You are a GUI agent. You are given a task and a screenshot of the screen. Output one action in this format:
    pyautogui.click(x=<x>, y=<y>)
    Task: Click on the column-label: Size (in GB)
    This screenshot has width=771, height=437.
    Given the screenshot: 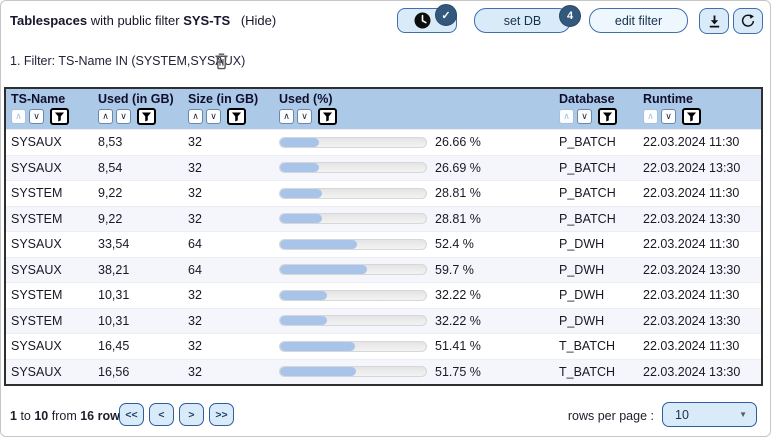 What is the action you would take?
    pyautogui.click(x=223, y=99)
    